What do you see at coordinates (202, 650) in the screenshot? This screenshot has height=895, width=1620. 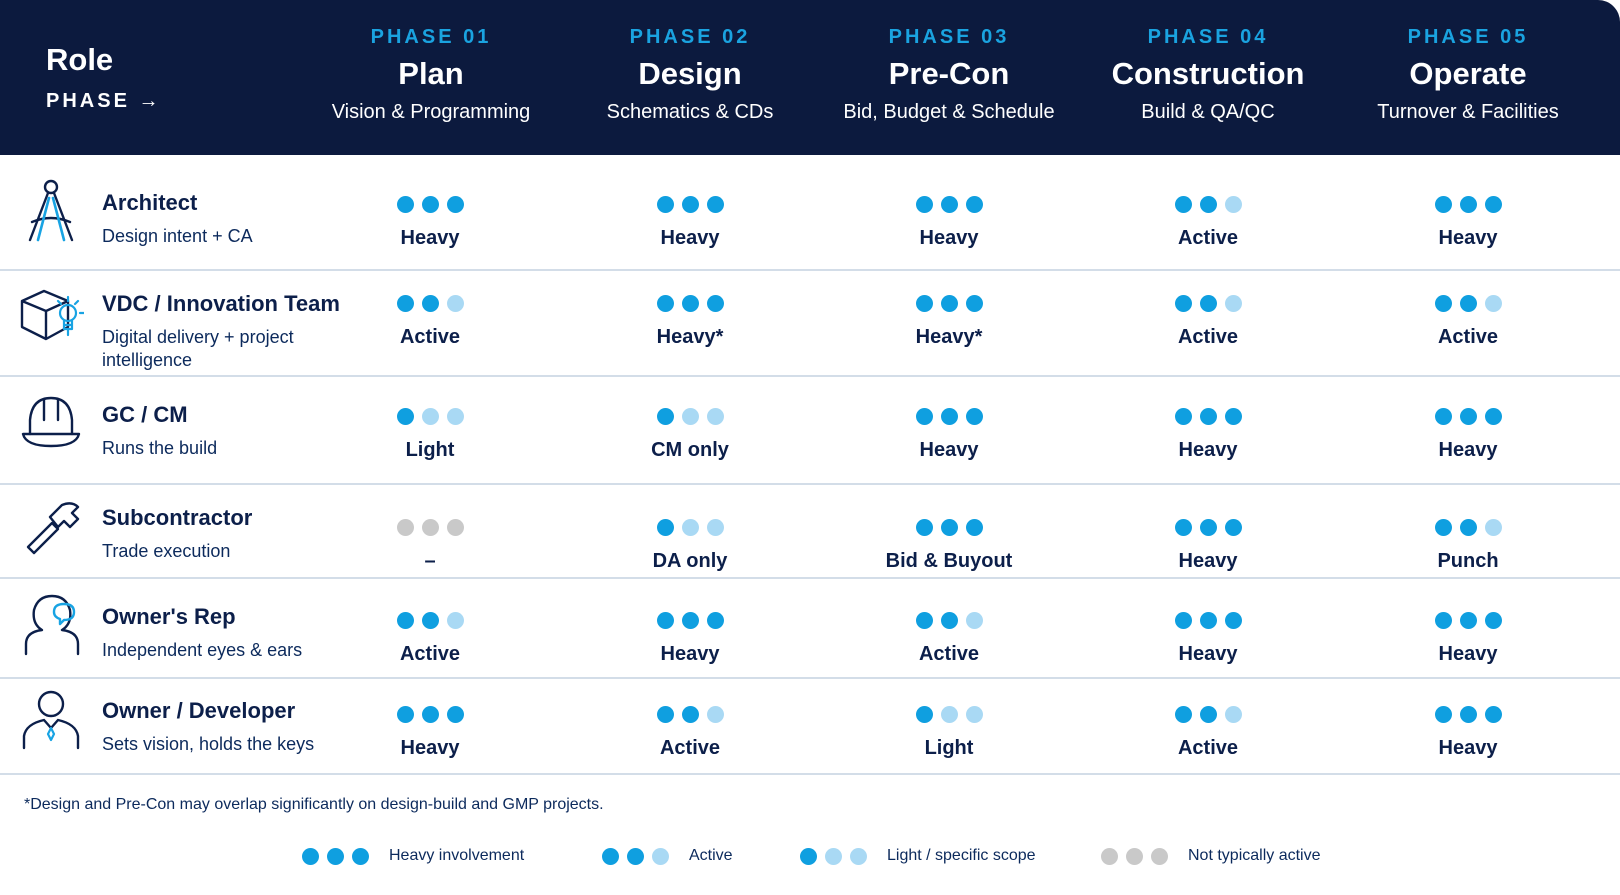 I see `role-description: Independent eyes & ears` at bounding box center [202, 650].